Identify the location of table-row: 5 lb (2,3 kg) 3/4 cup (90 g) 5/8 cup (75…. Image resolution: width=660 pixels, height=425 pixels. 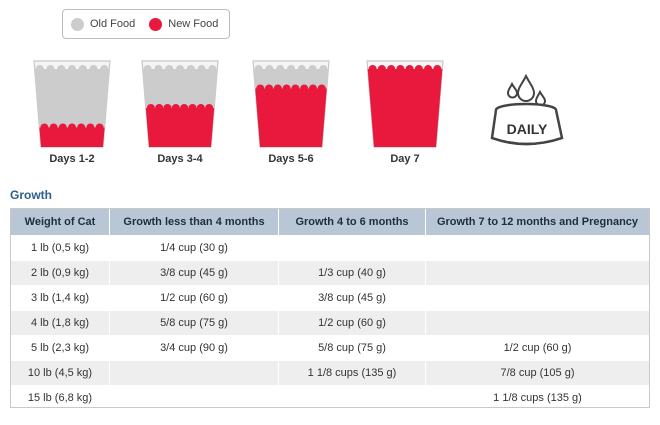
(330, 348).